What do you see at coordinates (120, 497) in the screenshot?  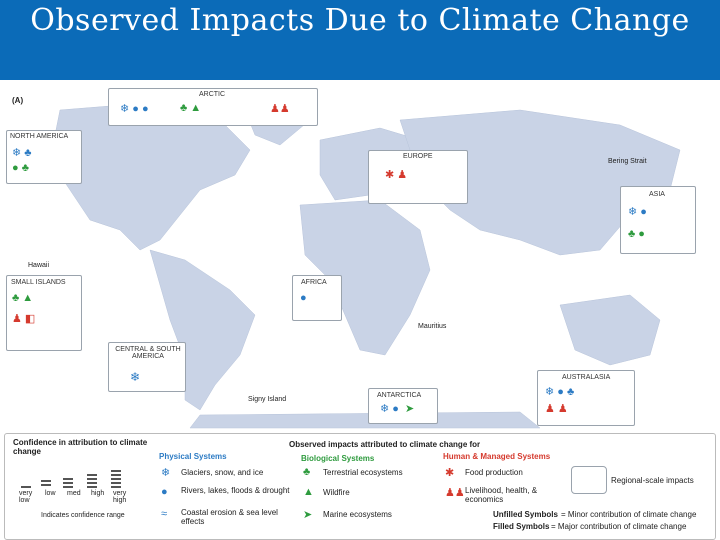 I see `confidence-level-label: very high` at bounding box center [120, 497].